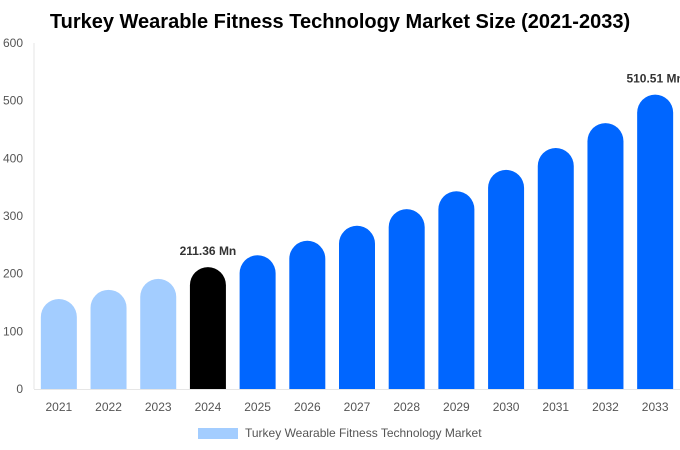 The image size is (680, 450). What do you see at coordinates (13, 274) in the screenshot?
I see `y-tick-label: 200` at bounding box center [13, 274].